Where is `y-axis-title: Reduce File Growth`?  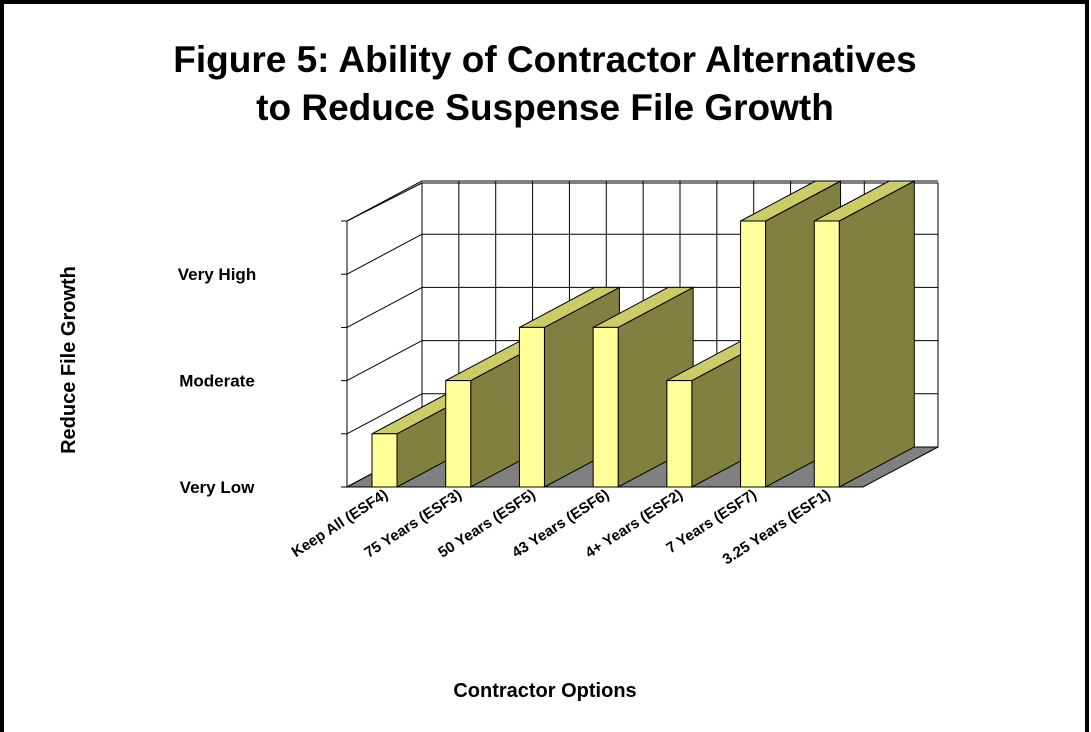
y-axis-title: Reduce File Growth is located at coordinates (69, 360).